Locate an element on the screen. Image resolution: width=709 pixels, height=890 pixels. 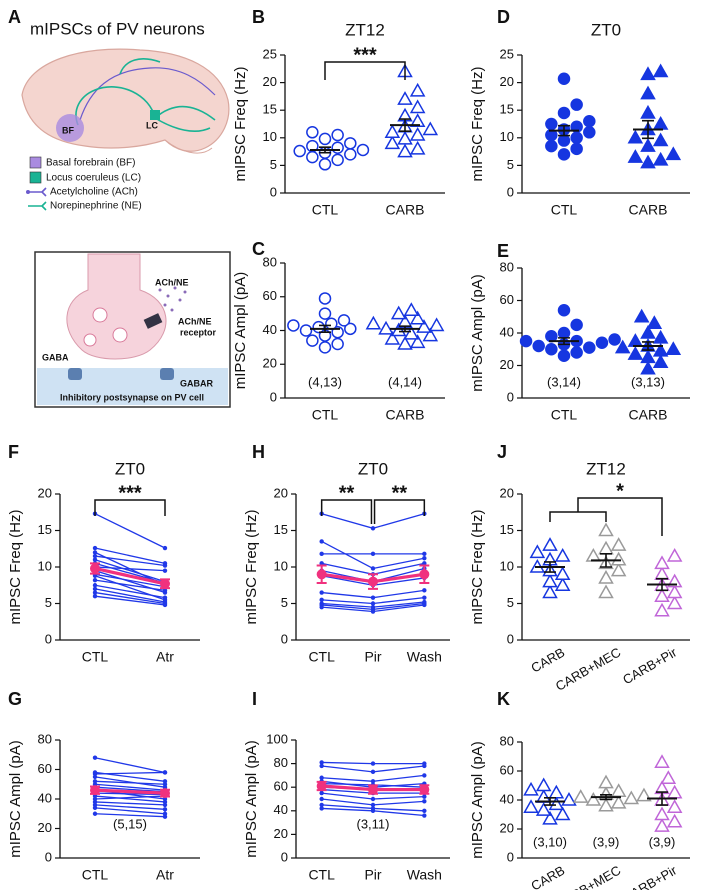
y-tick-label: 60 is located at coordinates (507, 299).